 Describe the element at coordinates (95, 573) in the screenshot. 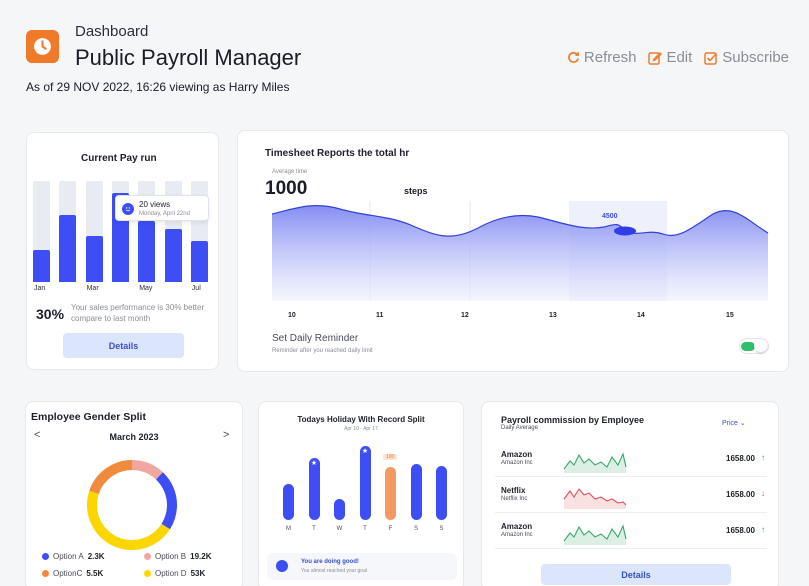

I see `legend-value: 5.5K` at that location.